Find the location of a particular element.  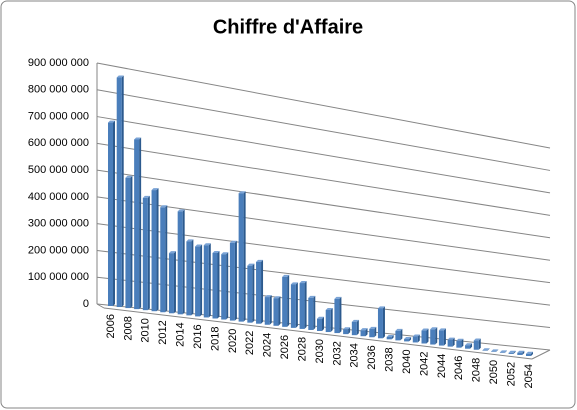

x-tick-label: 2026 is located at coordinates (285, 347).